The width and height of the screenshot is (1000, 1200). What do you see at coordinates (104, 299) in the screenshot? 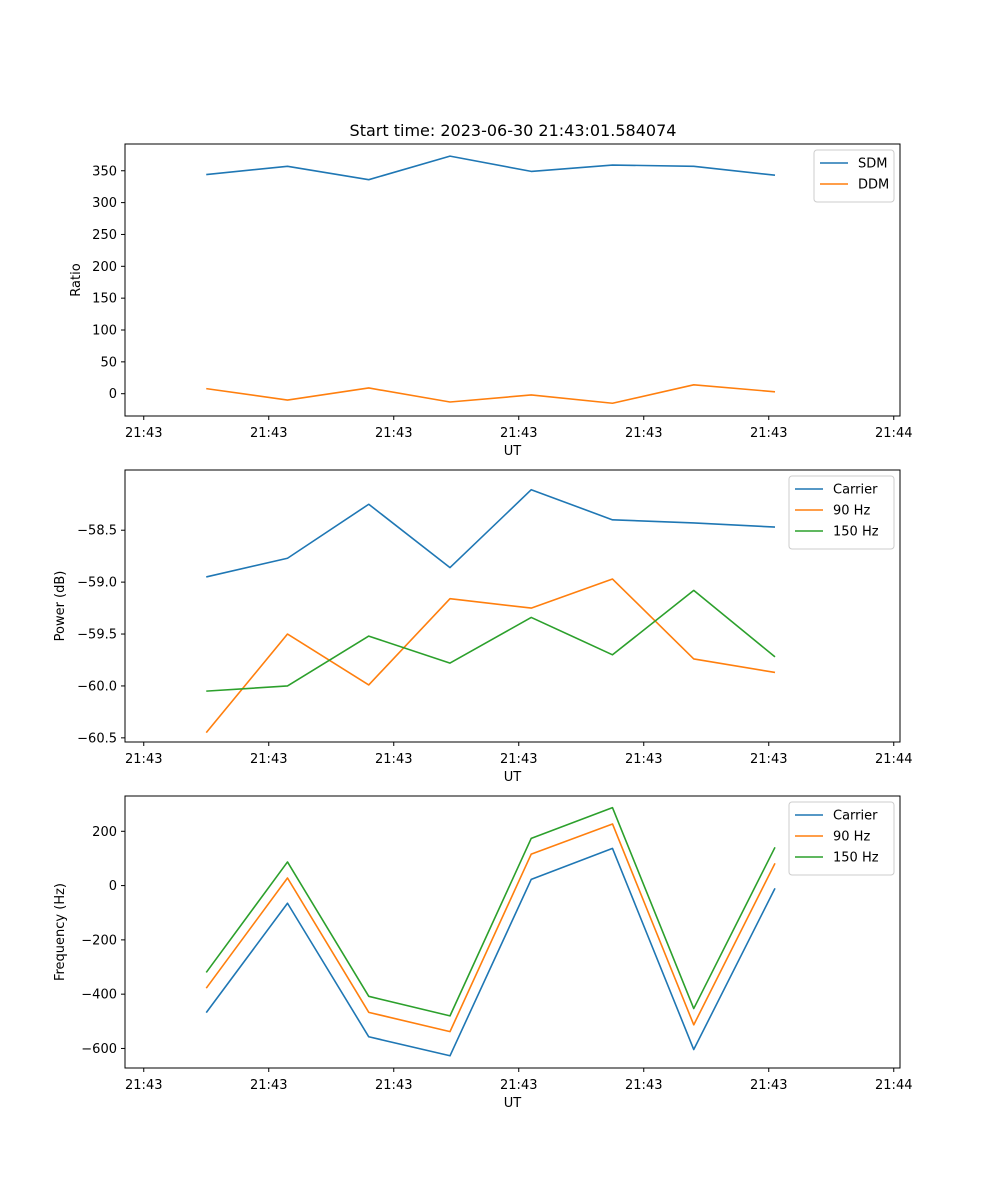
I see `y-tick-label: 150` at bounding box center [104, 299].